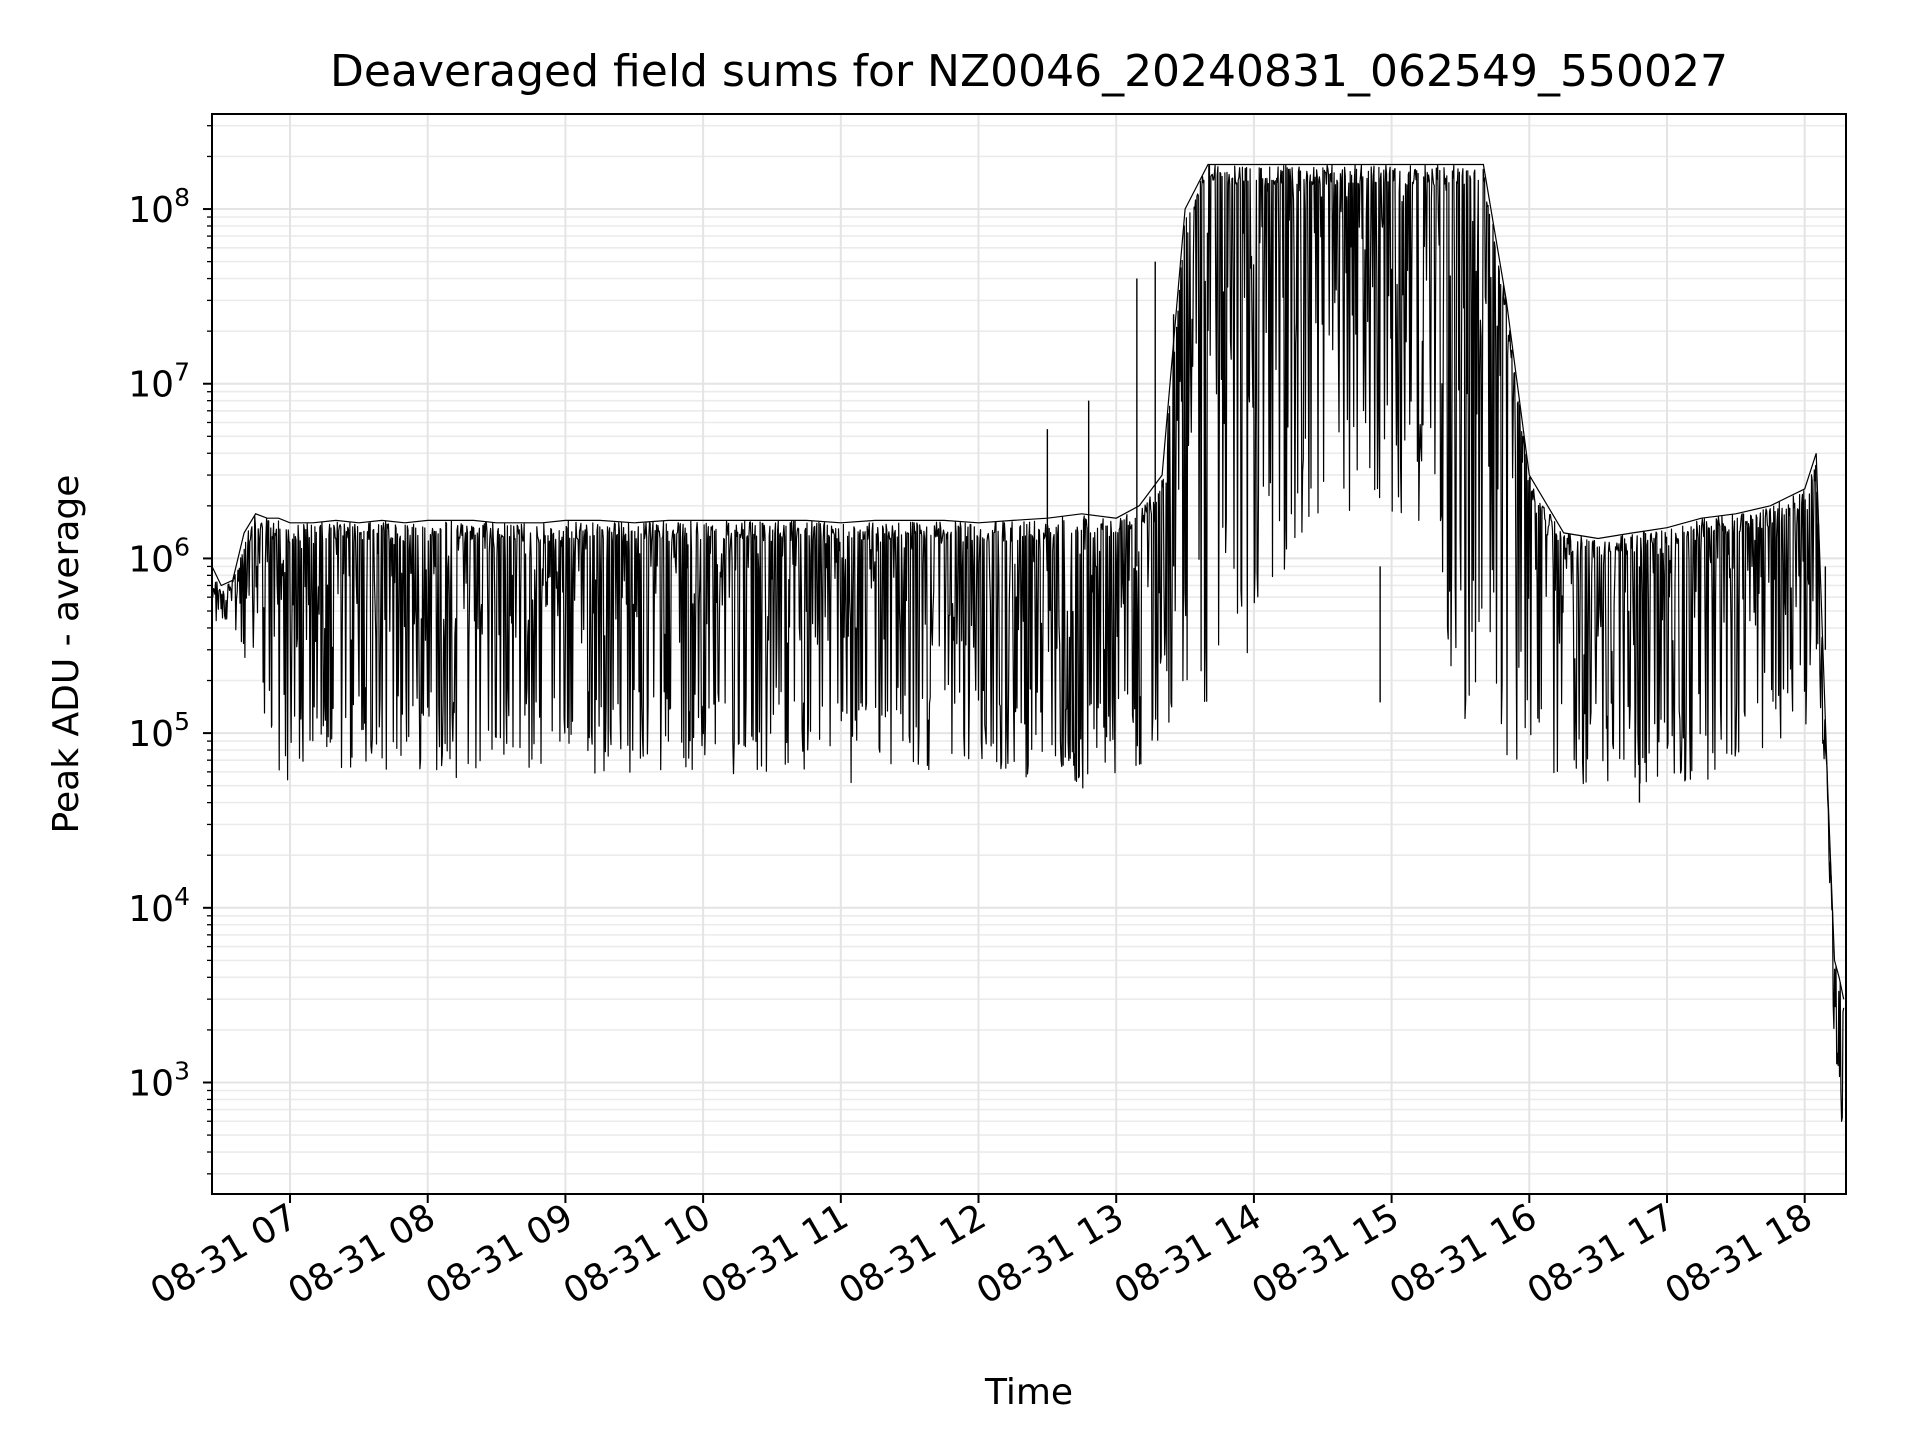  Describe the element at coordinates (159, 556) in the screenshot. I see `y-tick-label: 10⁶` at that location.